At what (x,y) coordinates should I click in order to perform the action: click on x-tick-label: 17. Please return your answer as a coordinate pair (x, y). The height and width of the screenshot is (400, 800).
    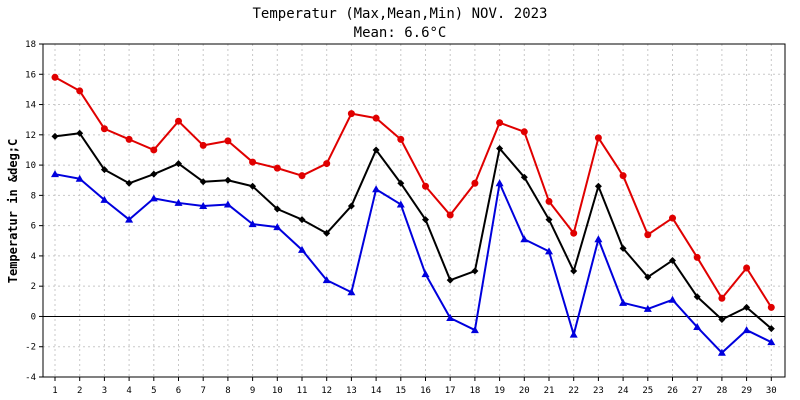
    Looking at the image, I should click on (450, 391).